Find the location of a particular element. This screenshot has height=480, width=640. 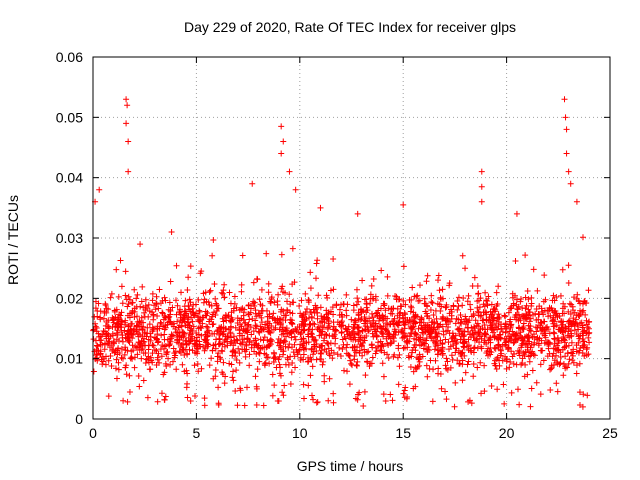

y-tick-label: 0.04 is located at coordinates (69, 178).